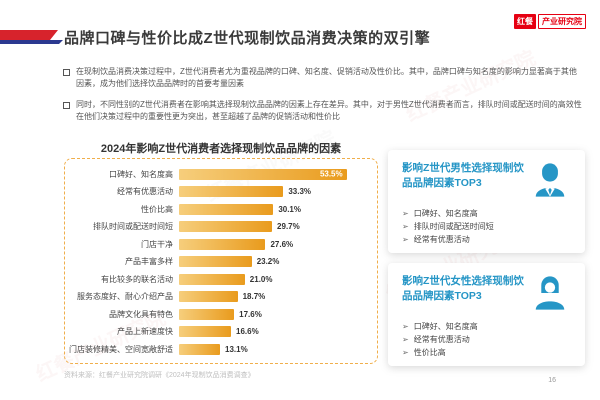  Describe the element at coordinates (141, 314) in the screenshot. I see `bar-category-label: 品牌文化具有特色` at that location.